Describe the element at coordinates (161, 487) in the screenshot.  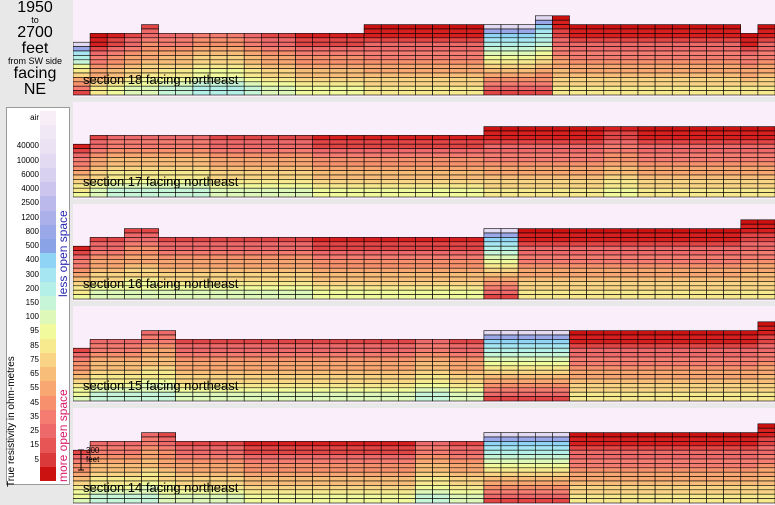
I see `section-label: section 14 facing northeast` at that location.